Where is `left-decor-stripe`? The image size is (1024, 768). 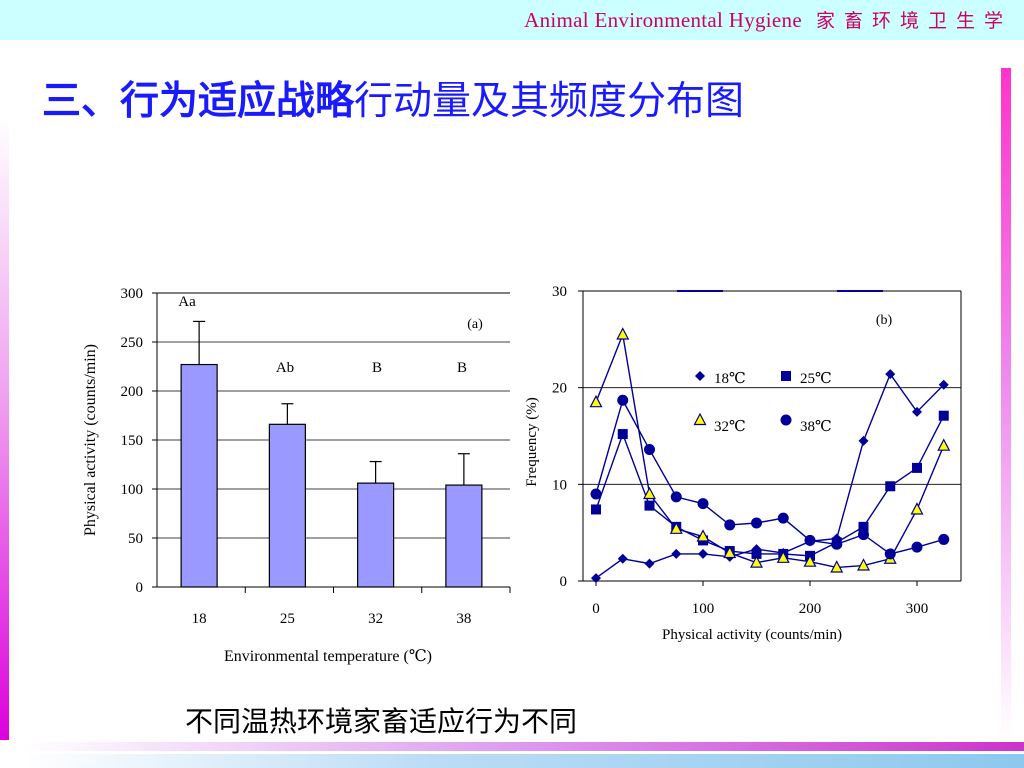 left-decor-stripe is located at coordinates (4, 429).